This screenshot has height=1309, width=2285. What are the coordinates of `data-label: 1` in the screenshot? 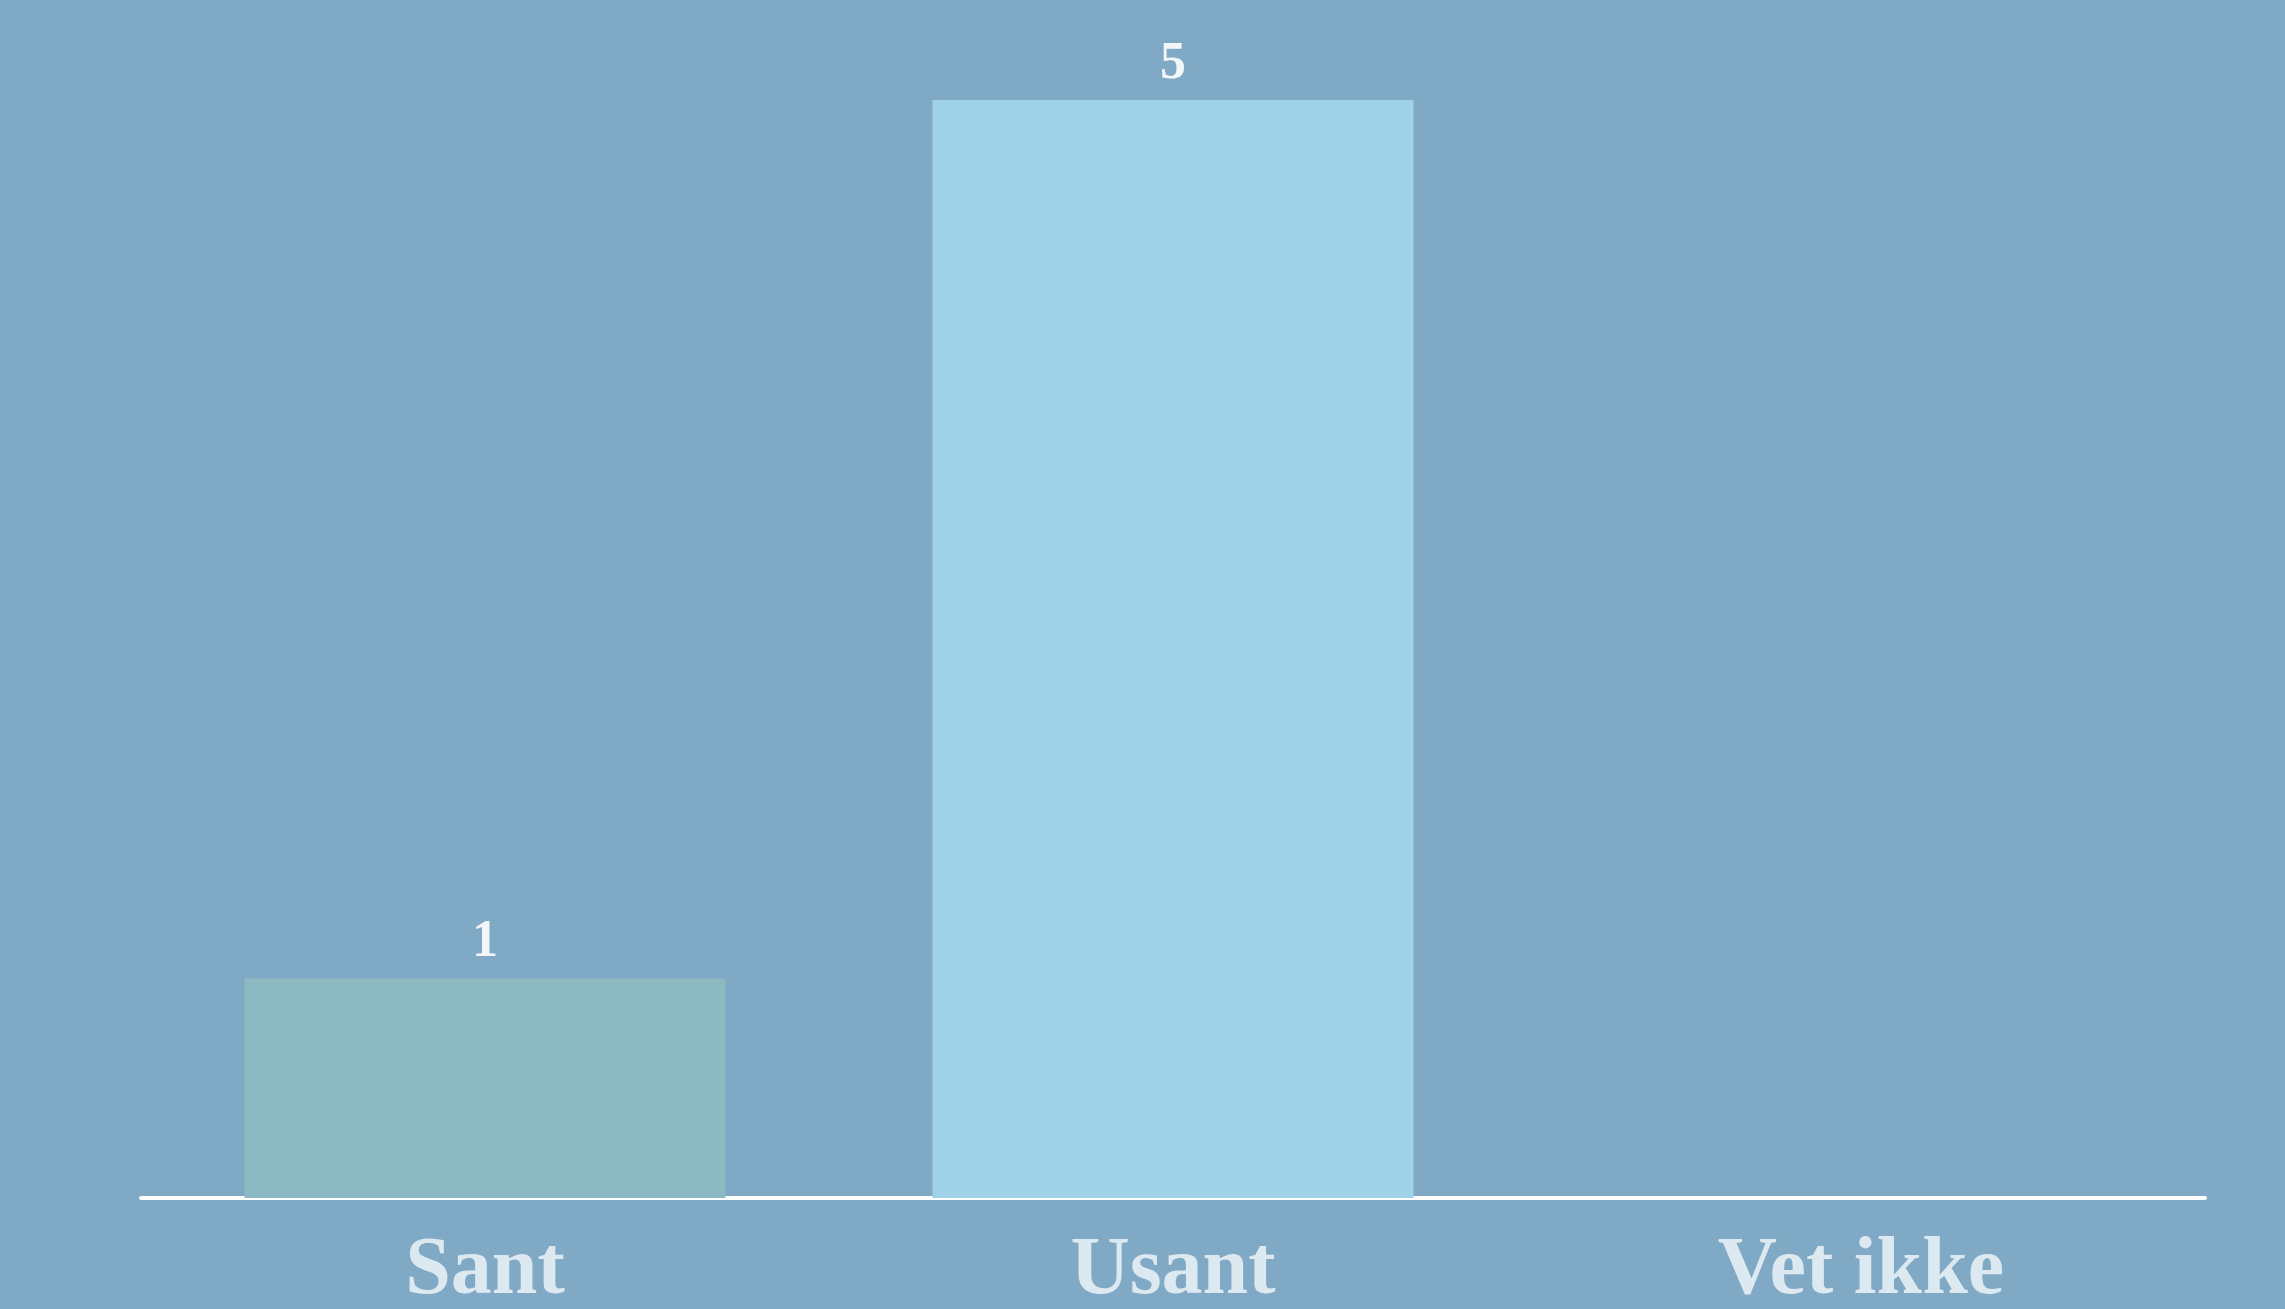 It's located at (485, 938).